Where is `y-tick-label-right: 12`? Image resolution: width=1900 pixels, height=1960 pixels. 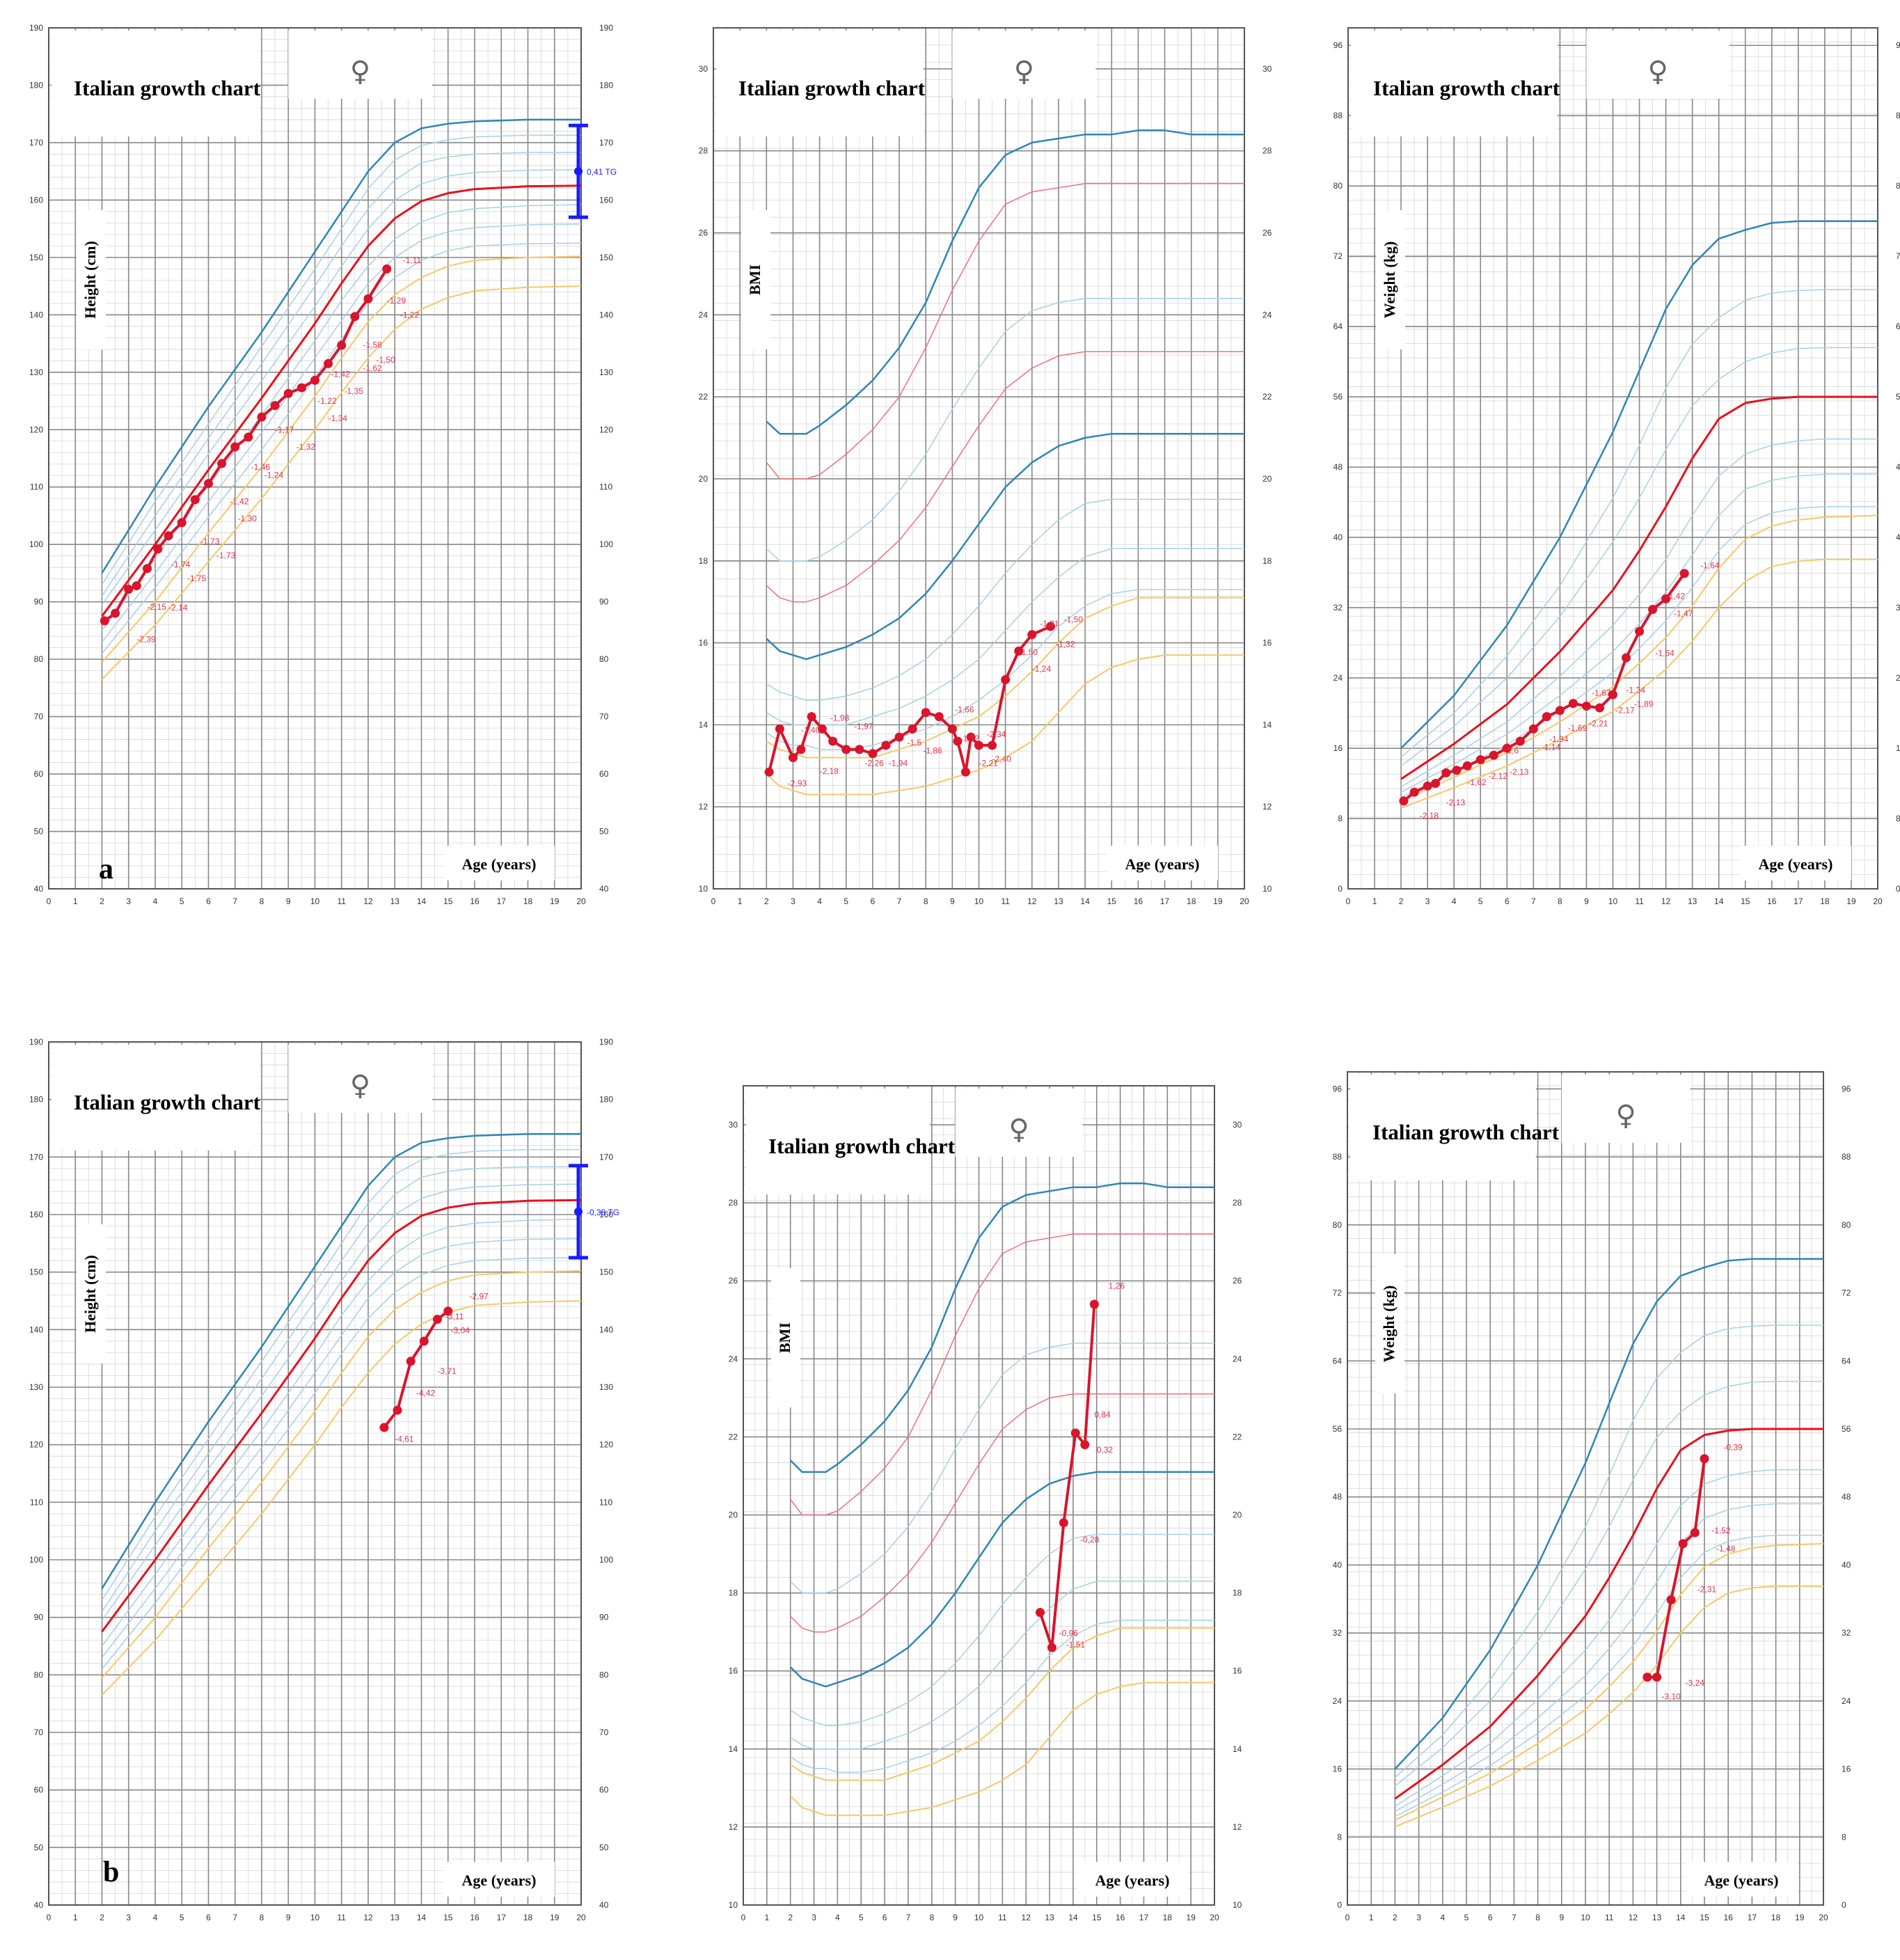
y-tick-label-right: 12 is located at coordinates (1267, 807).